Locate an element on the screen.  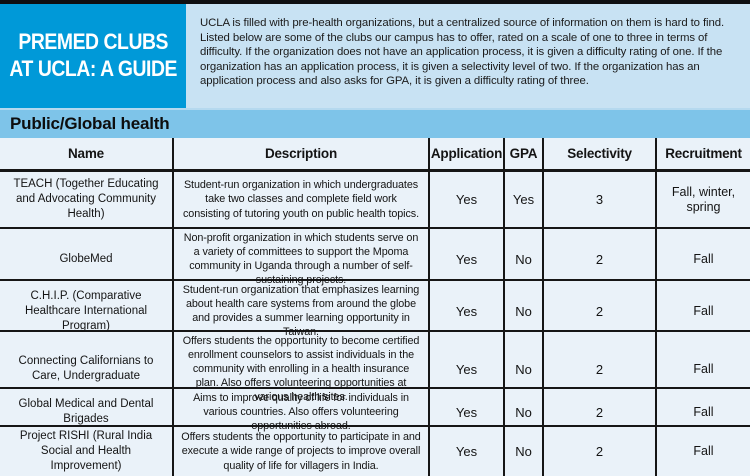
page-title-line2: AT UCLA: A GUIDE is located at coordinates (93, 68).